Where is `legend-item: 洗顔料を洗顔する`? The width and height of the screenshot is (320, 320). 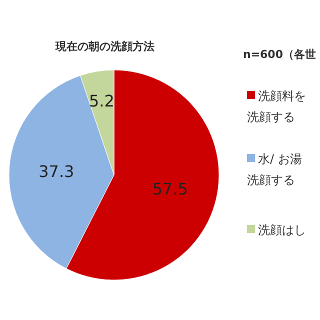
legend-item: 洗顔料を洗顔する is located at coordinates (276, 106).